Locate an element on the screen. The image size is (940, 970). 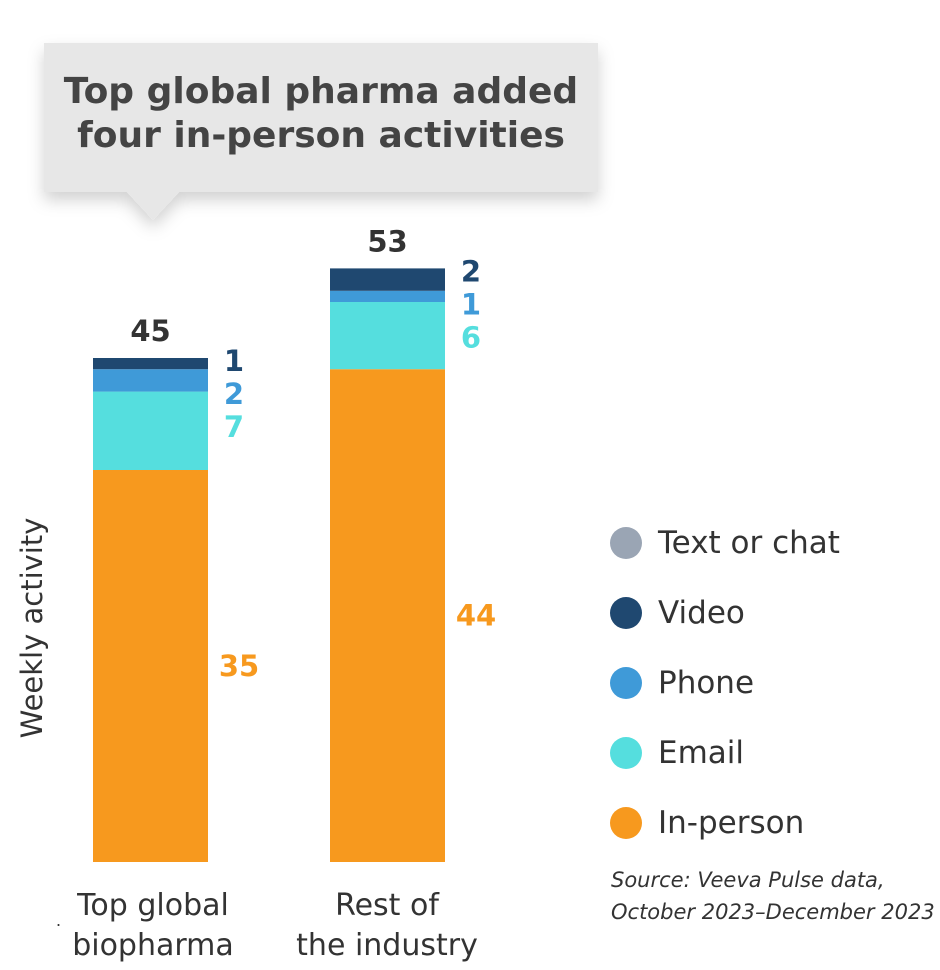
x-category-line: Top global is located at coordinates (153, 905).